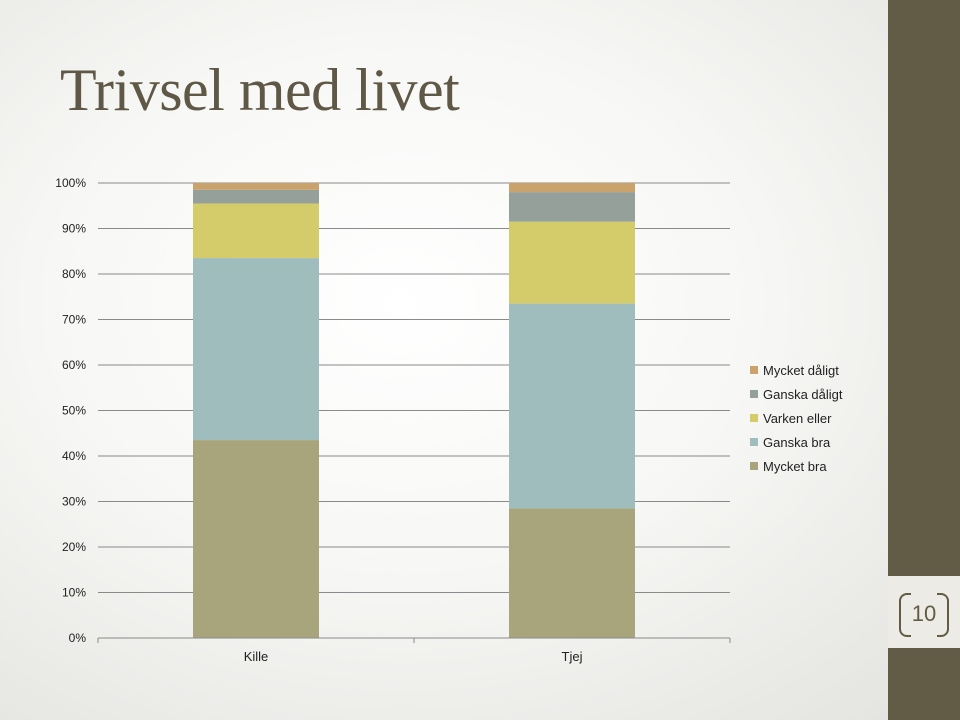 Image resolution: width=960 pixels, height=720 pixels. I want to click on bar-segment-tjej-mycket-bra, so click(572, 573).